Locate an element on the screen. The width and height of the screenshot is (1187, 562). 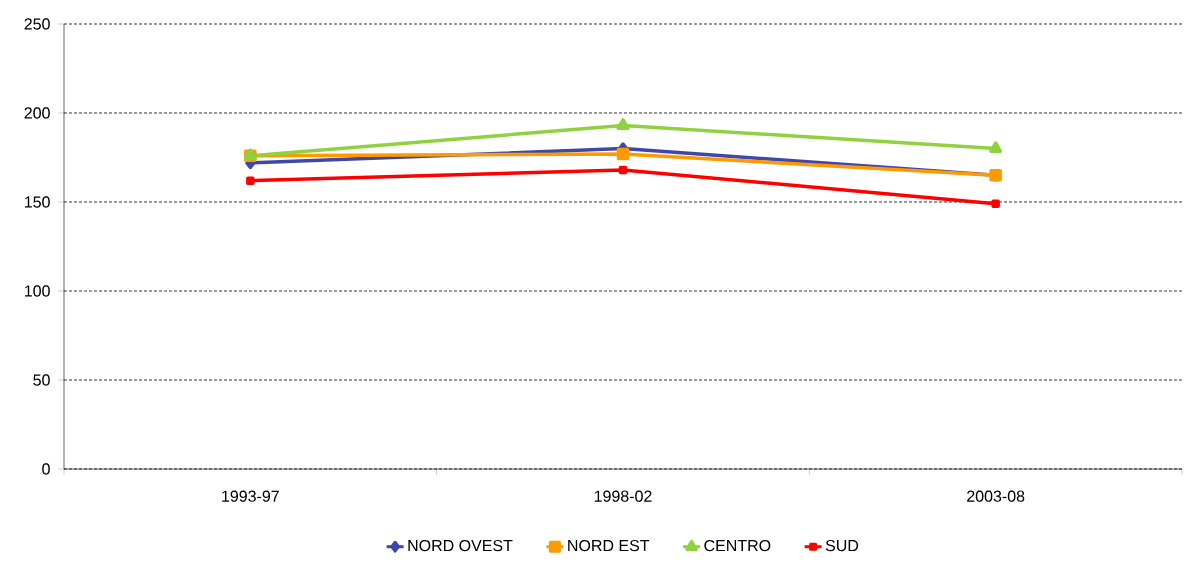
legend-label: SUD is located at coordinates (842, 545).